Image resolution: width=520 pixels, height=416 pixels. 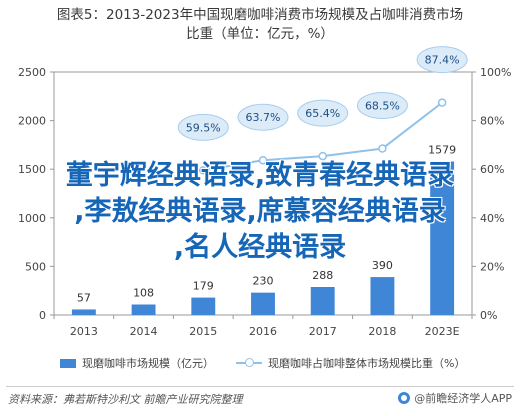 What do you see at coordinates (488, 315) in the screenshot?
I see `y-right-tick-label: 0%` at bounding box center [488, 315].